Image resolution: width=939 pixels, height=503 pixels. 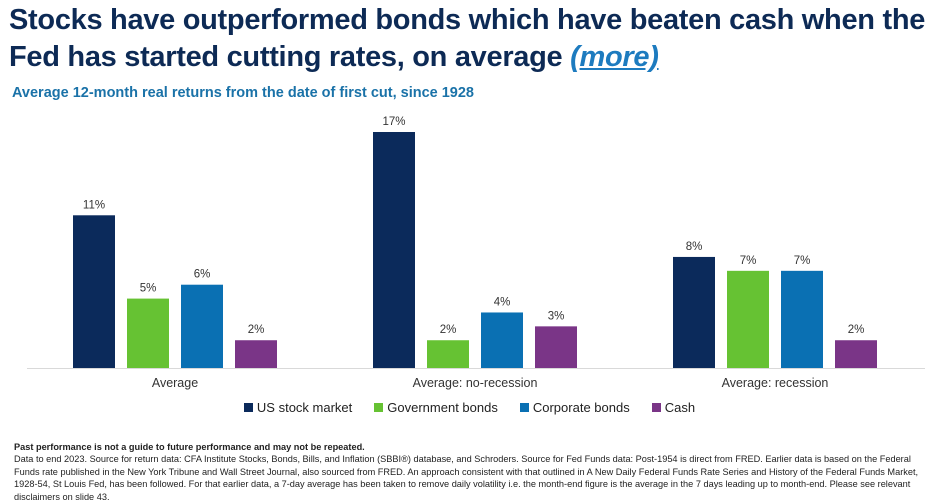 I want to click on legend-item-corporate-bonds: Corporate bonds, so click(x=574, y=407).